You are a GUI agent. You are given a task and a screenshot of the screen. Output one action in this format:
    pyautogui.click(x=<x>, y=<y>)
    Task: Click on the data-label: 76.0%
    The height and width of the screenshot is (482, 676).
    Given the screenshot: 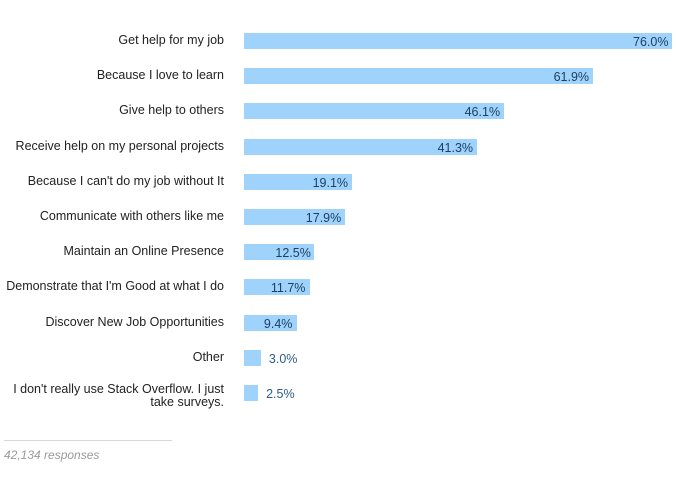 What is the action you would take?
    pyautogui.click(x=651, y=42)
    